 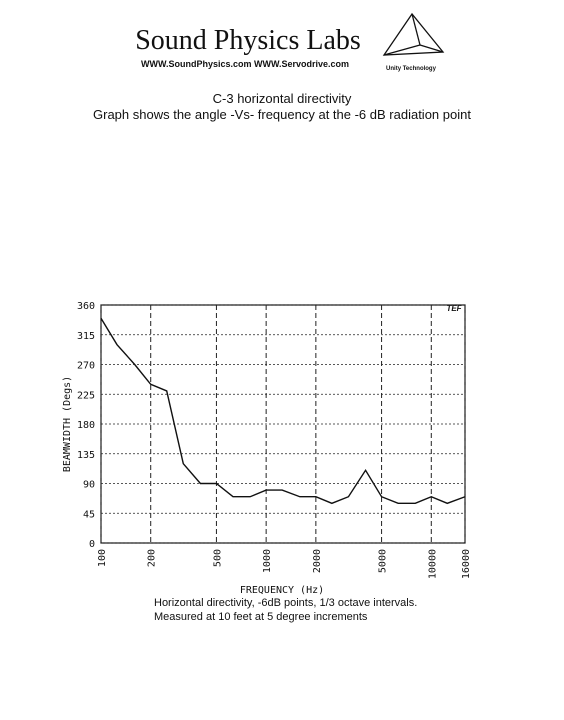 What do you see at coordinates (89, 514) in the screenshot?
I see `y-tick-label: 45` at bounding box center [89, 514].